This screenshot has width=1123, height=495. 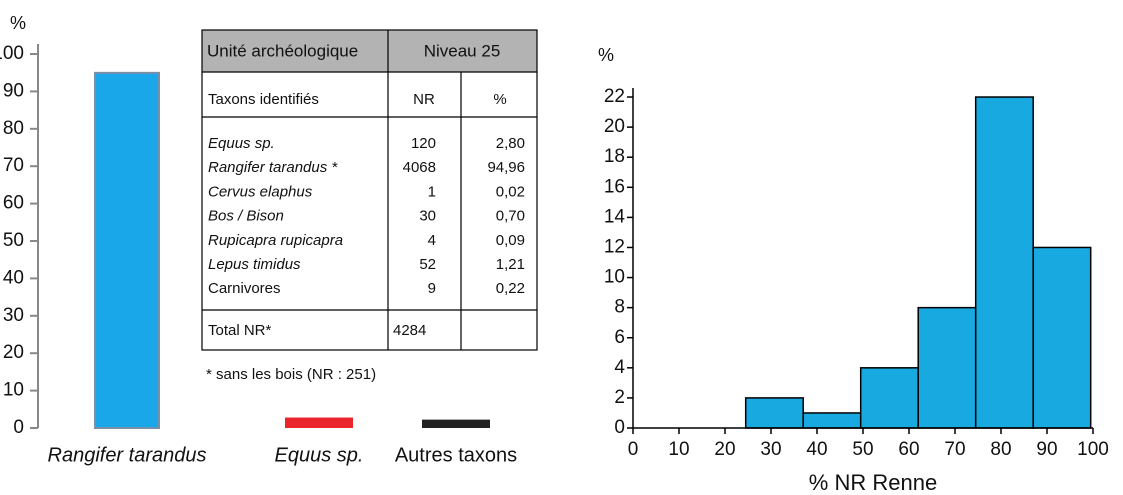 What do you see at coordinates (873, 482) in the screenshot?
I see `x-axis-label: % NR Renne` at bounding box center [873, 482].